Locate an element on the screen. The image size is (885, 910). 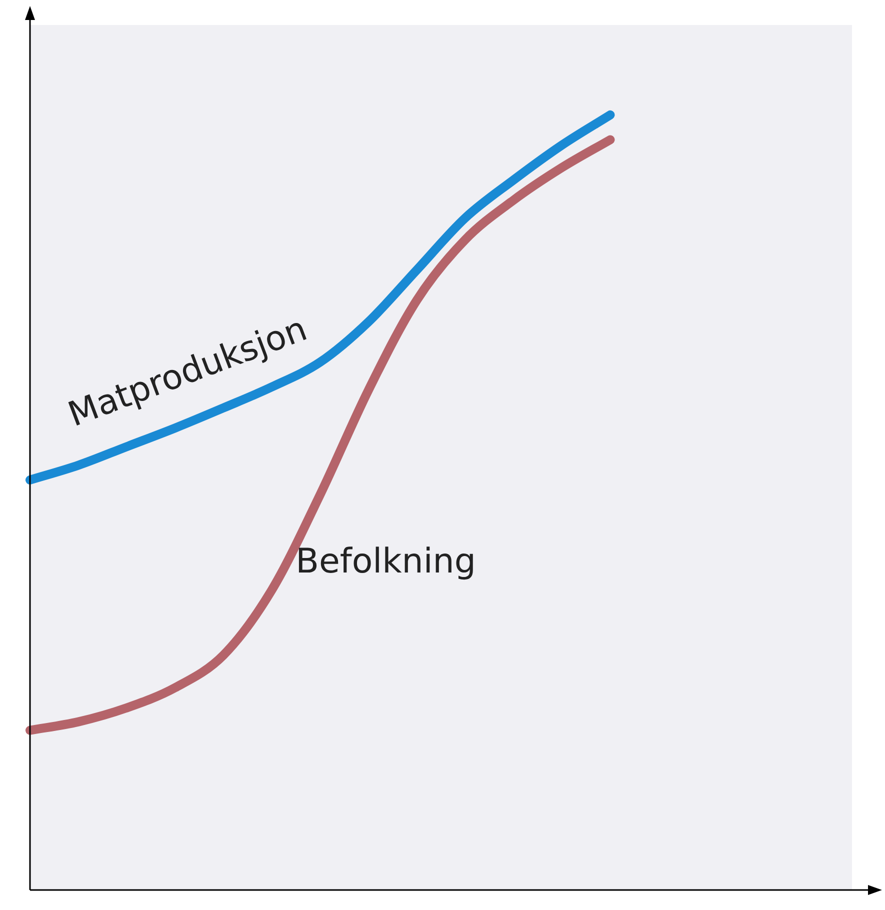
series-label: Befolkning is located at coordinates (386, 562).